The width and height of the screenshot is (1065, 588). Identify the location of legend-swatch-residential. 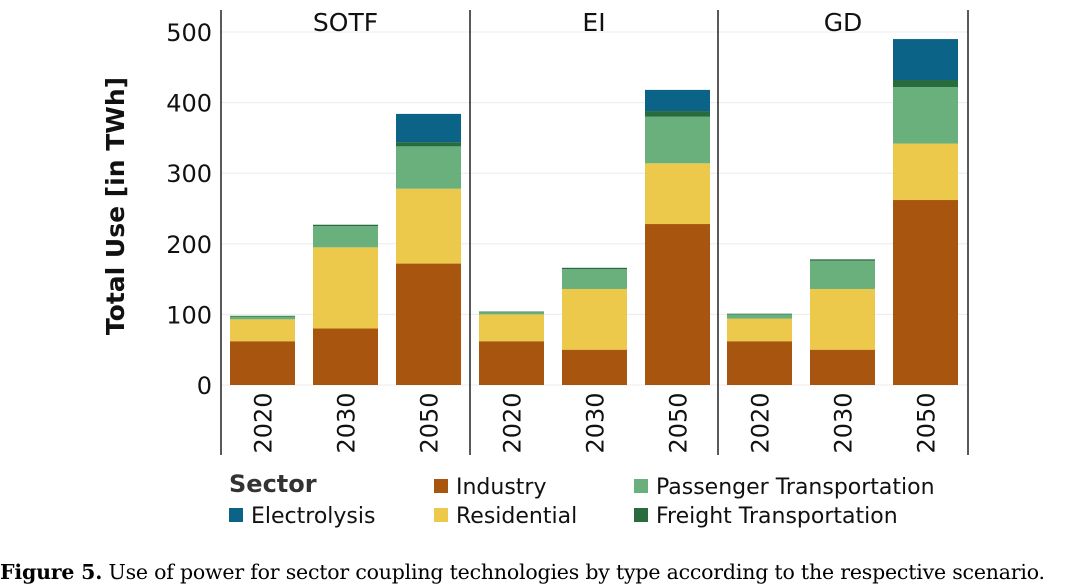
(441, 515).